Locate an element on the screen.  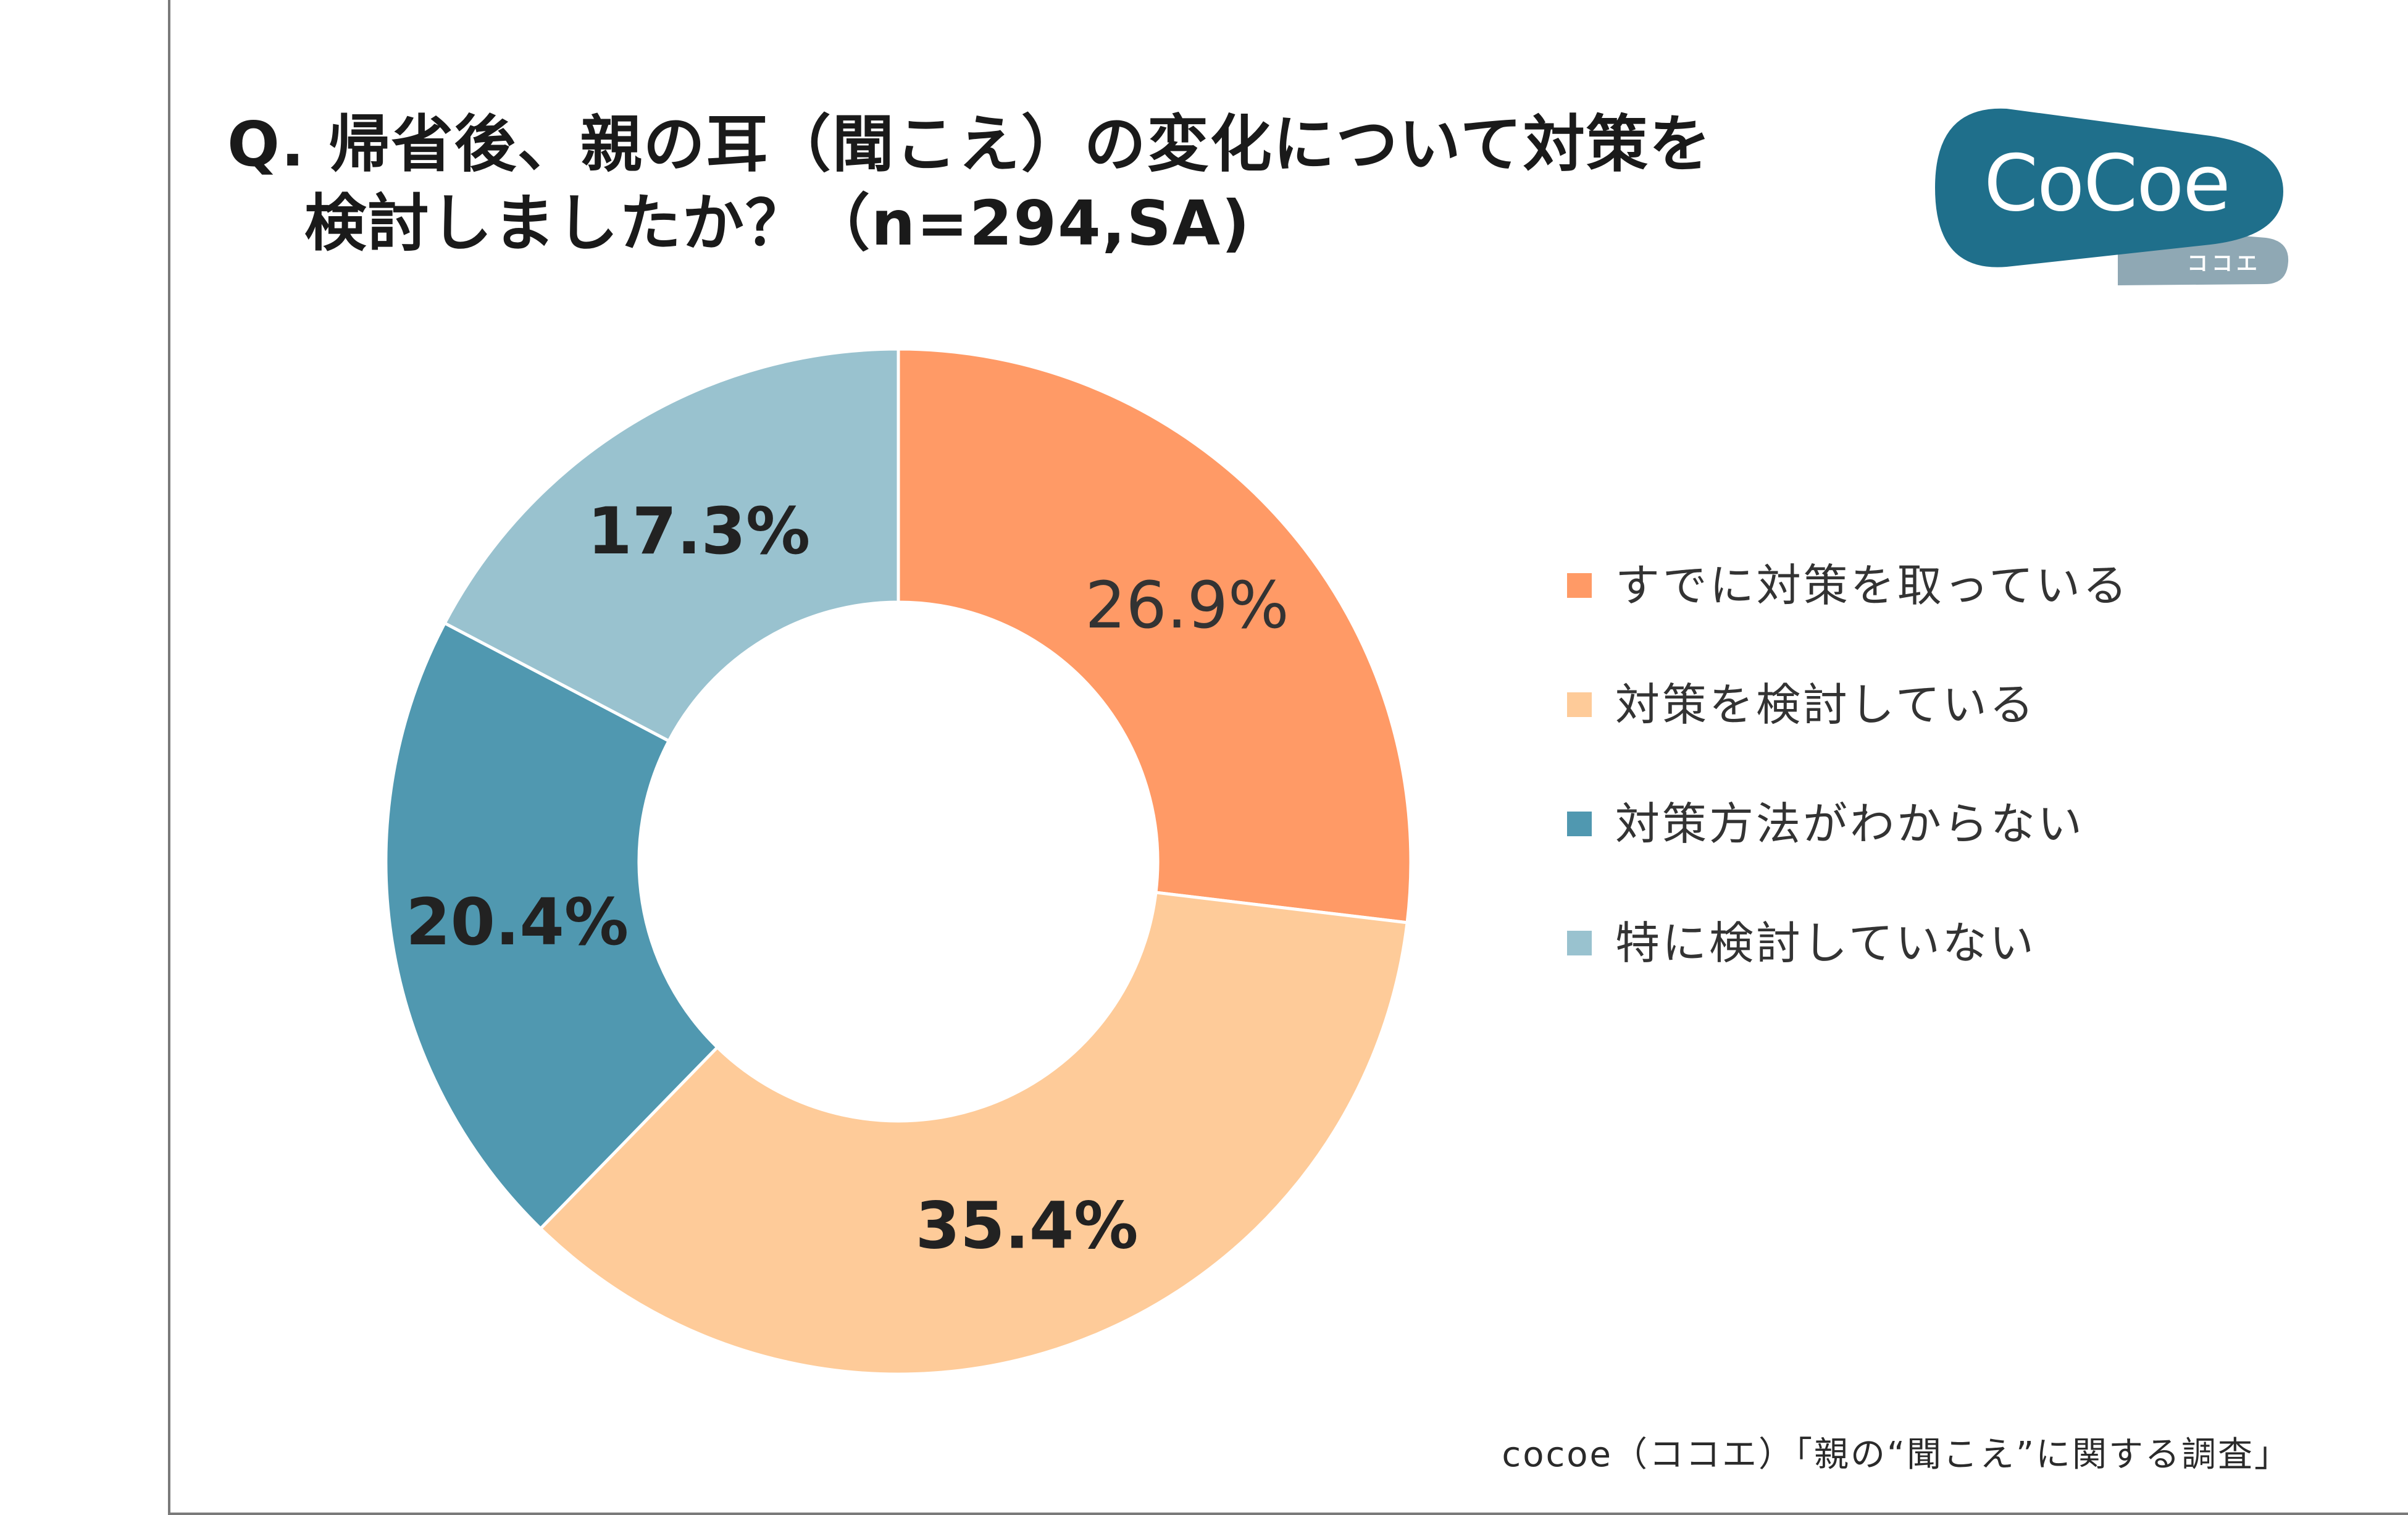
chart-title-line-1: Q. 帰省後、親の耳（聞こえ）の変化について対策を is located at coordinates (969, 144).